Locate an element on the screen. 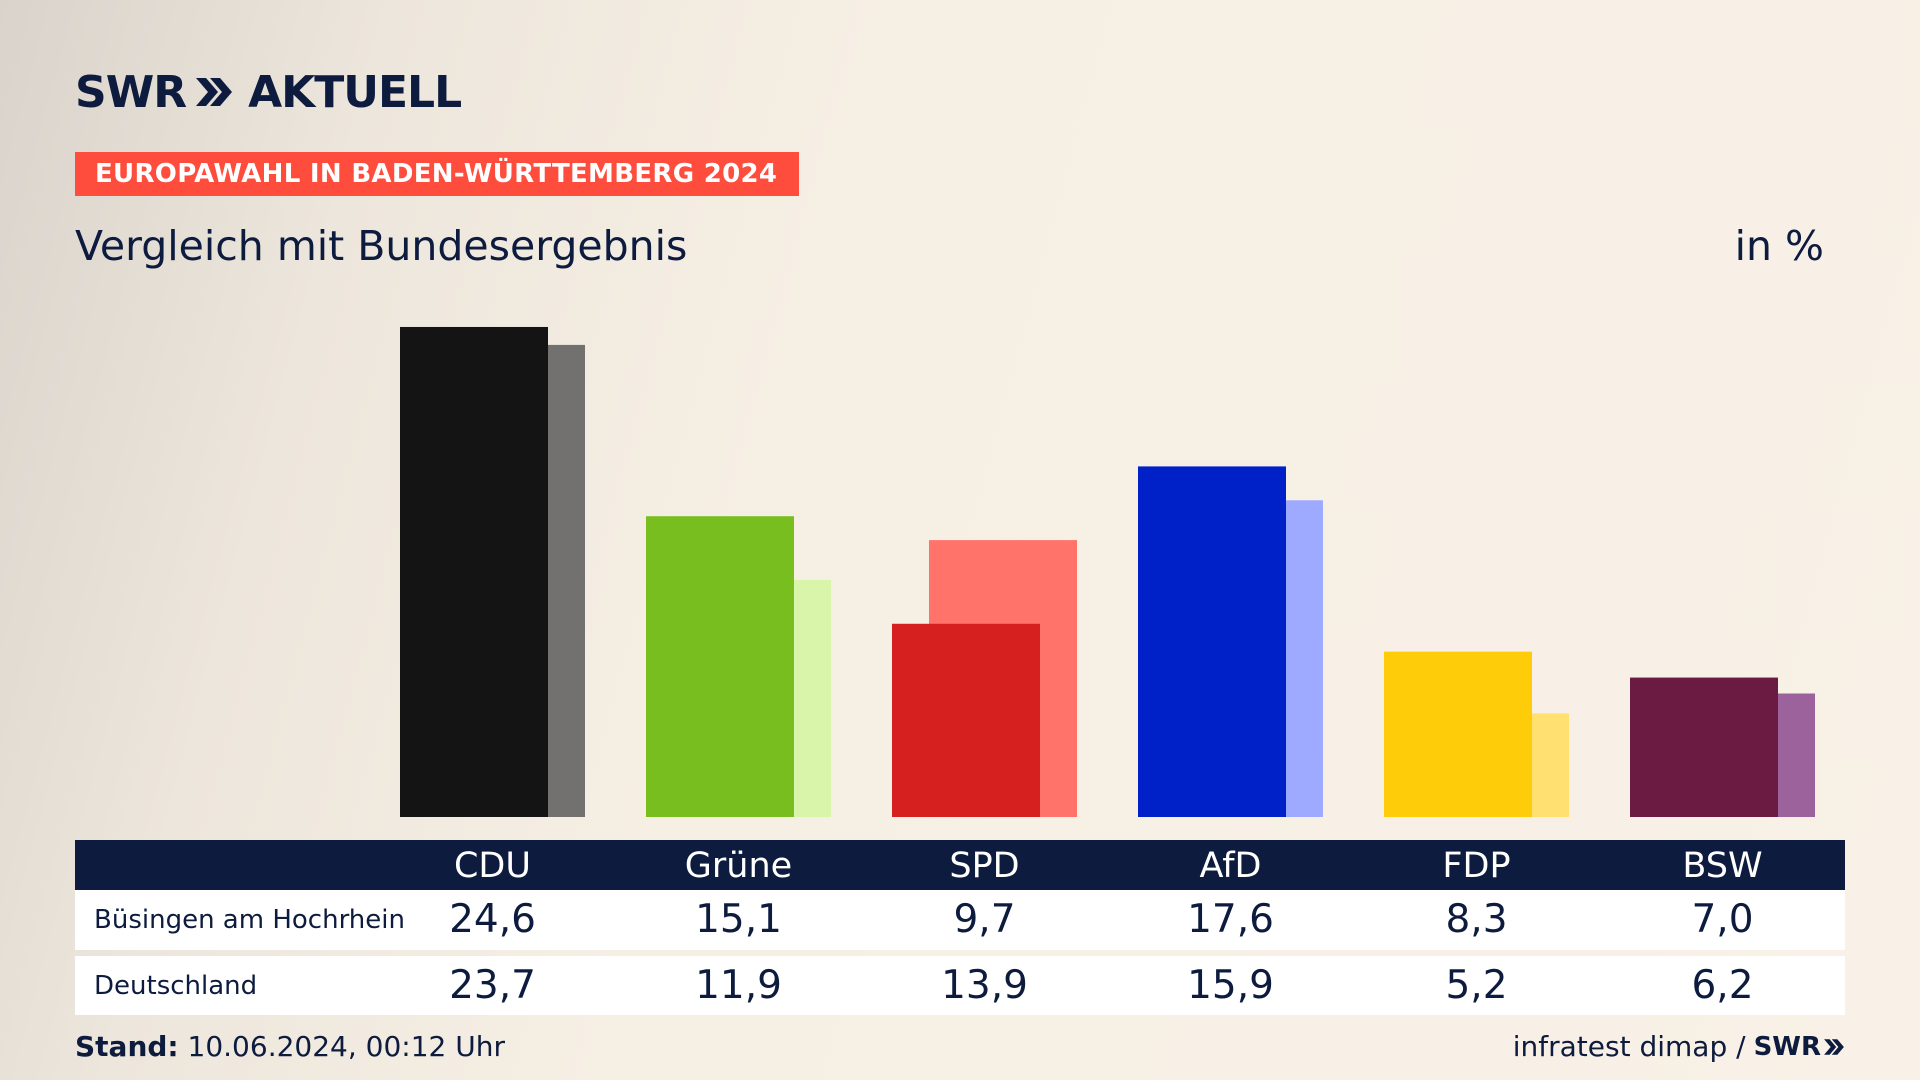  source-logo: SWR is located at coordinates (1787, 1046).